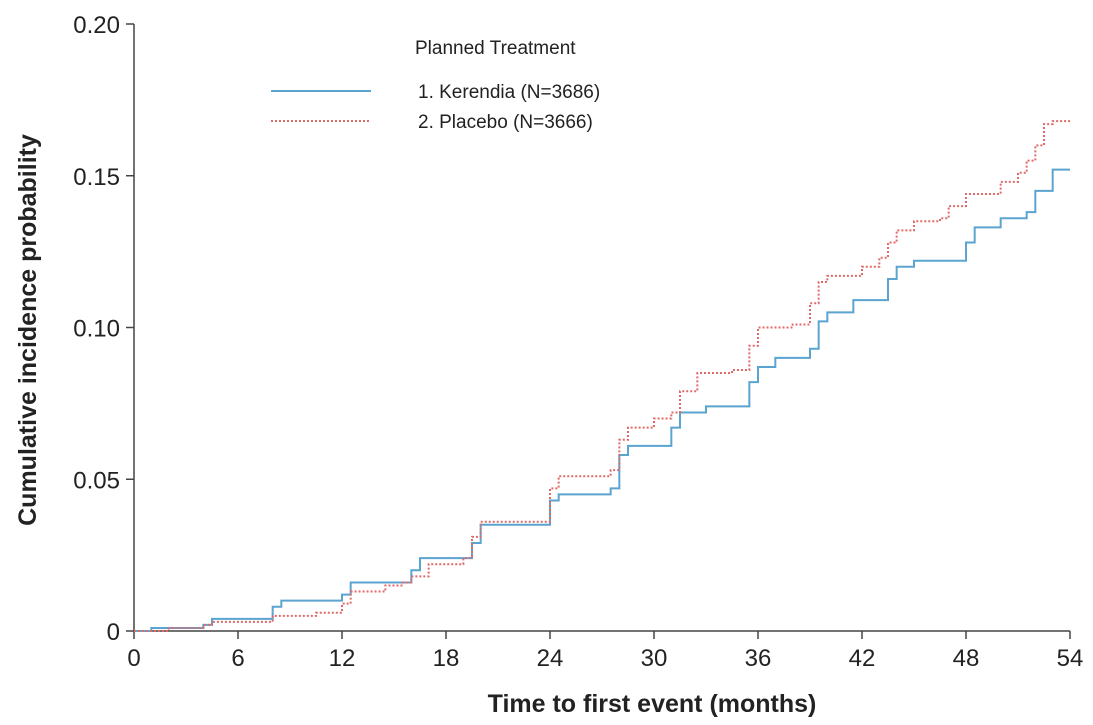  What do you see at coordinates (96, 177) in the screenshot?
I see `y-tick-label: 0.15` at bounding box center [96, 177].